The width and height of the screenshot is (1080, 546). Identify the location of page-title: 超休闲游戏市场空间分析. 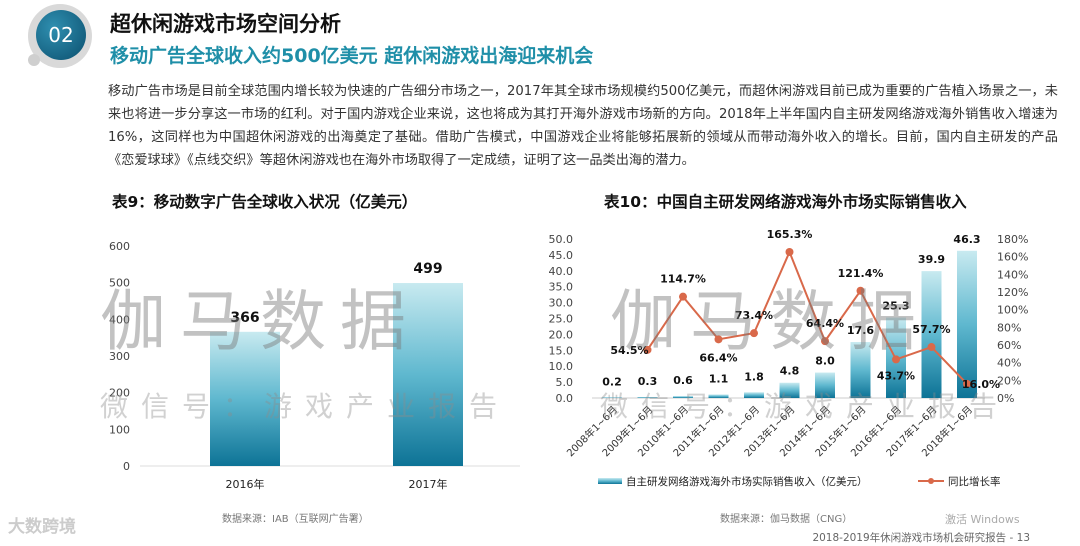
(225, 24).